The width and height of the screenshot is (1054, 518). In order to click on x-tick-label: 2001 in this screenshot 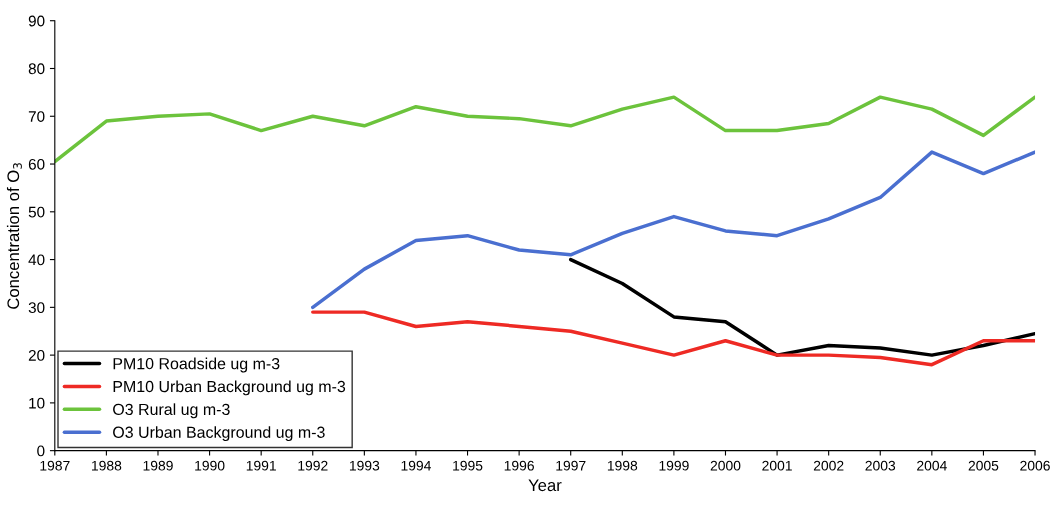, I will do `click(777, 465)`.